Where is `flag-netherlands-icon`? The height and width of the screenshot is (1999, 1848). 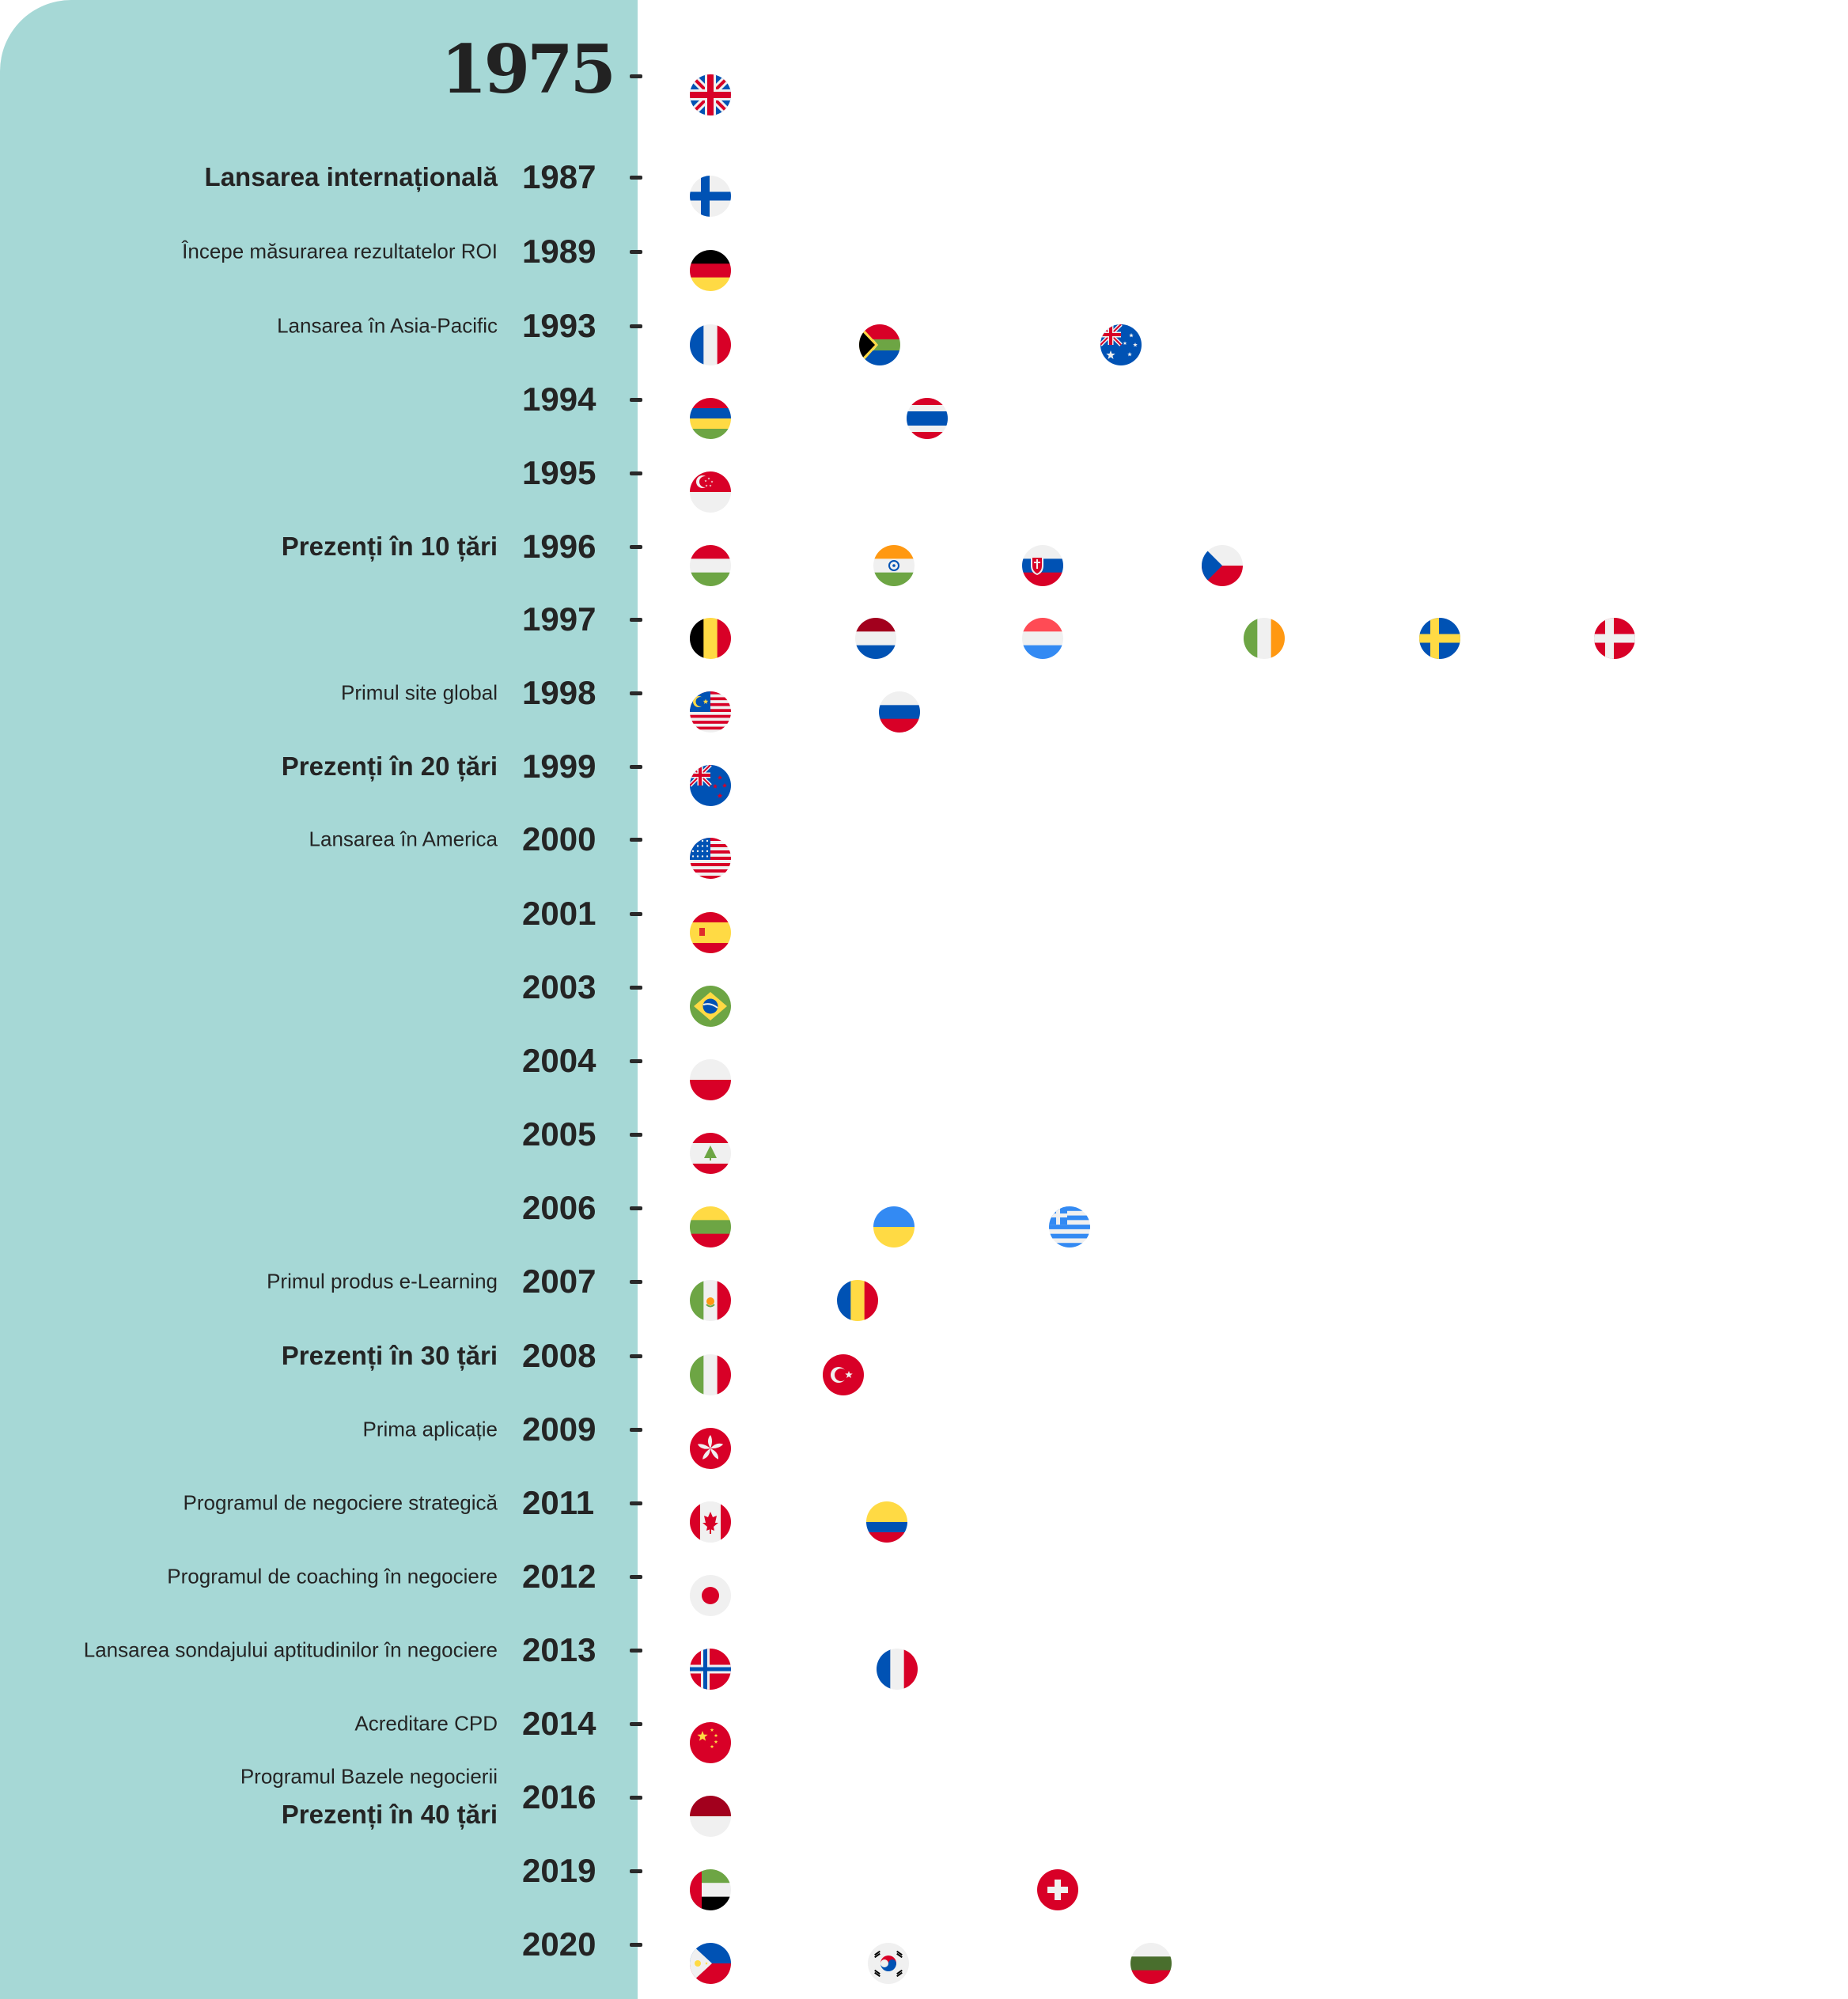
flag-netherlands-icon is located at coordinates (875, 638).